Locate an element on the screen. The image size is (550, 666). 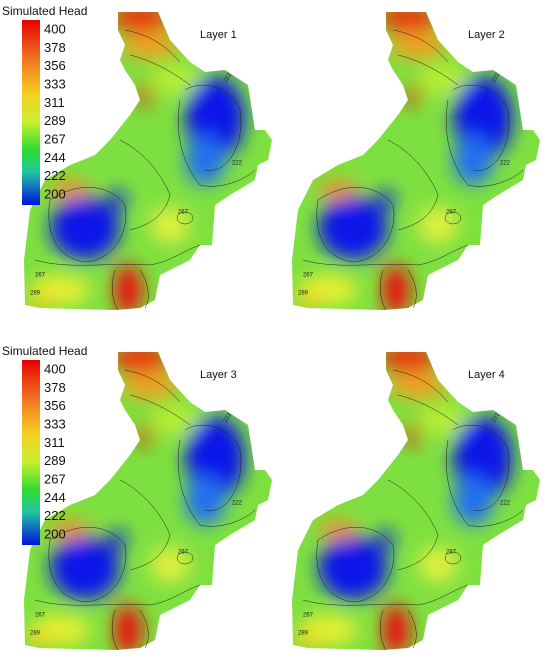
panel-title: Layer 4 is located at coordinates (486, 375).